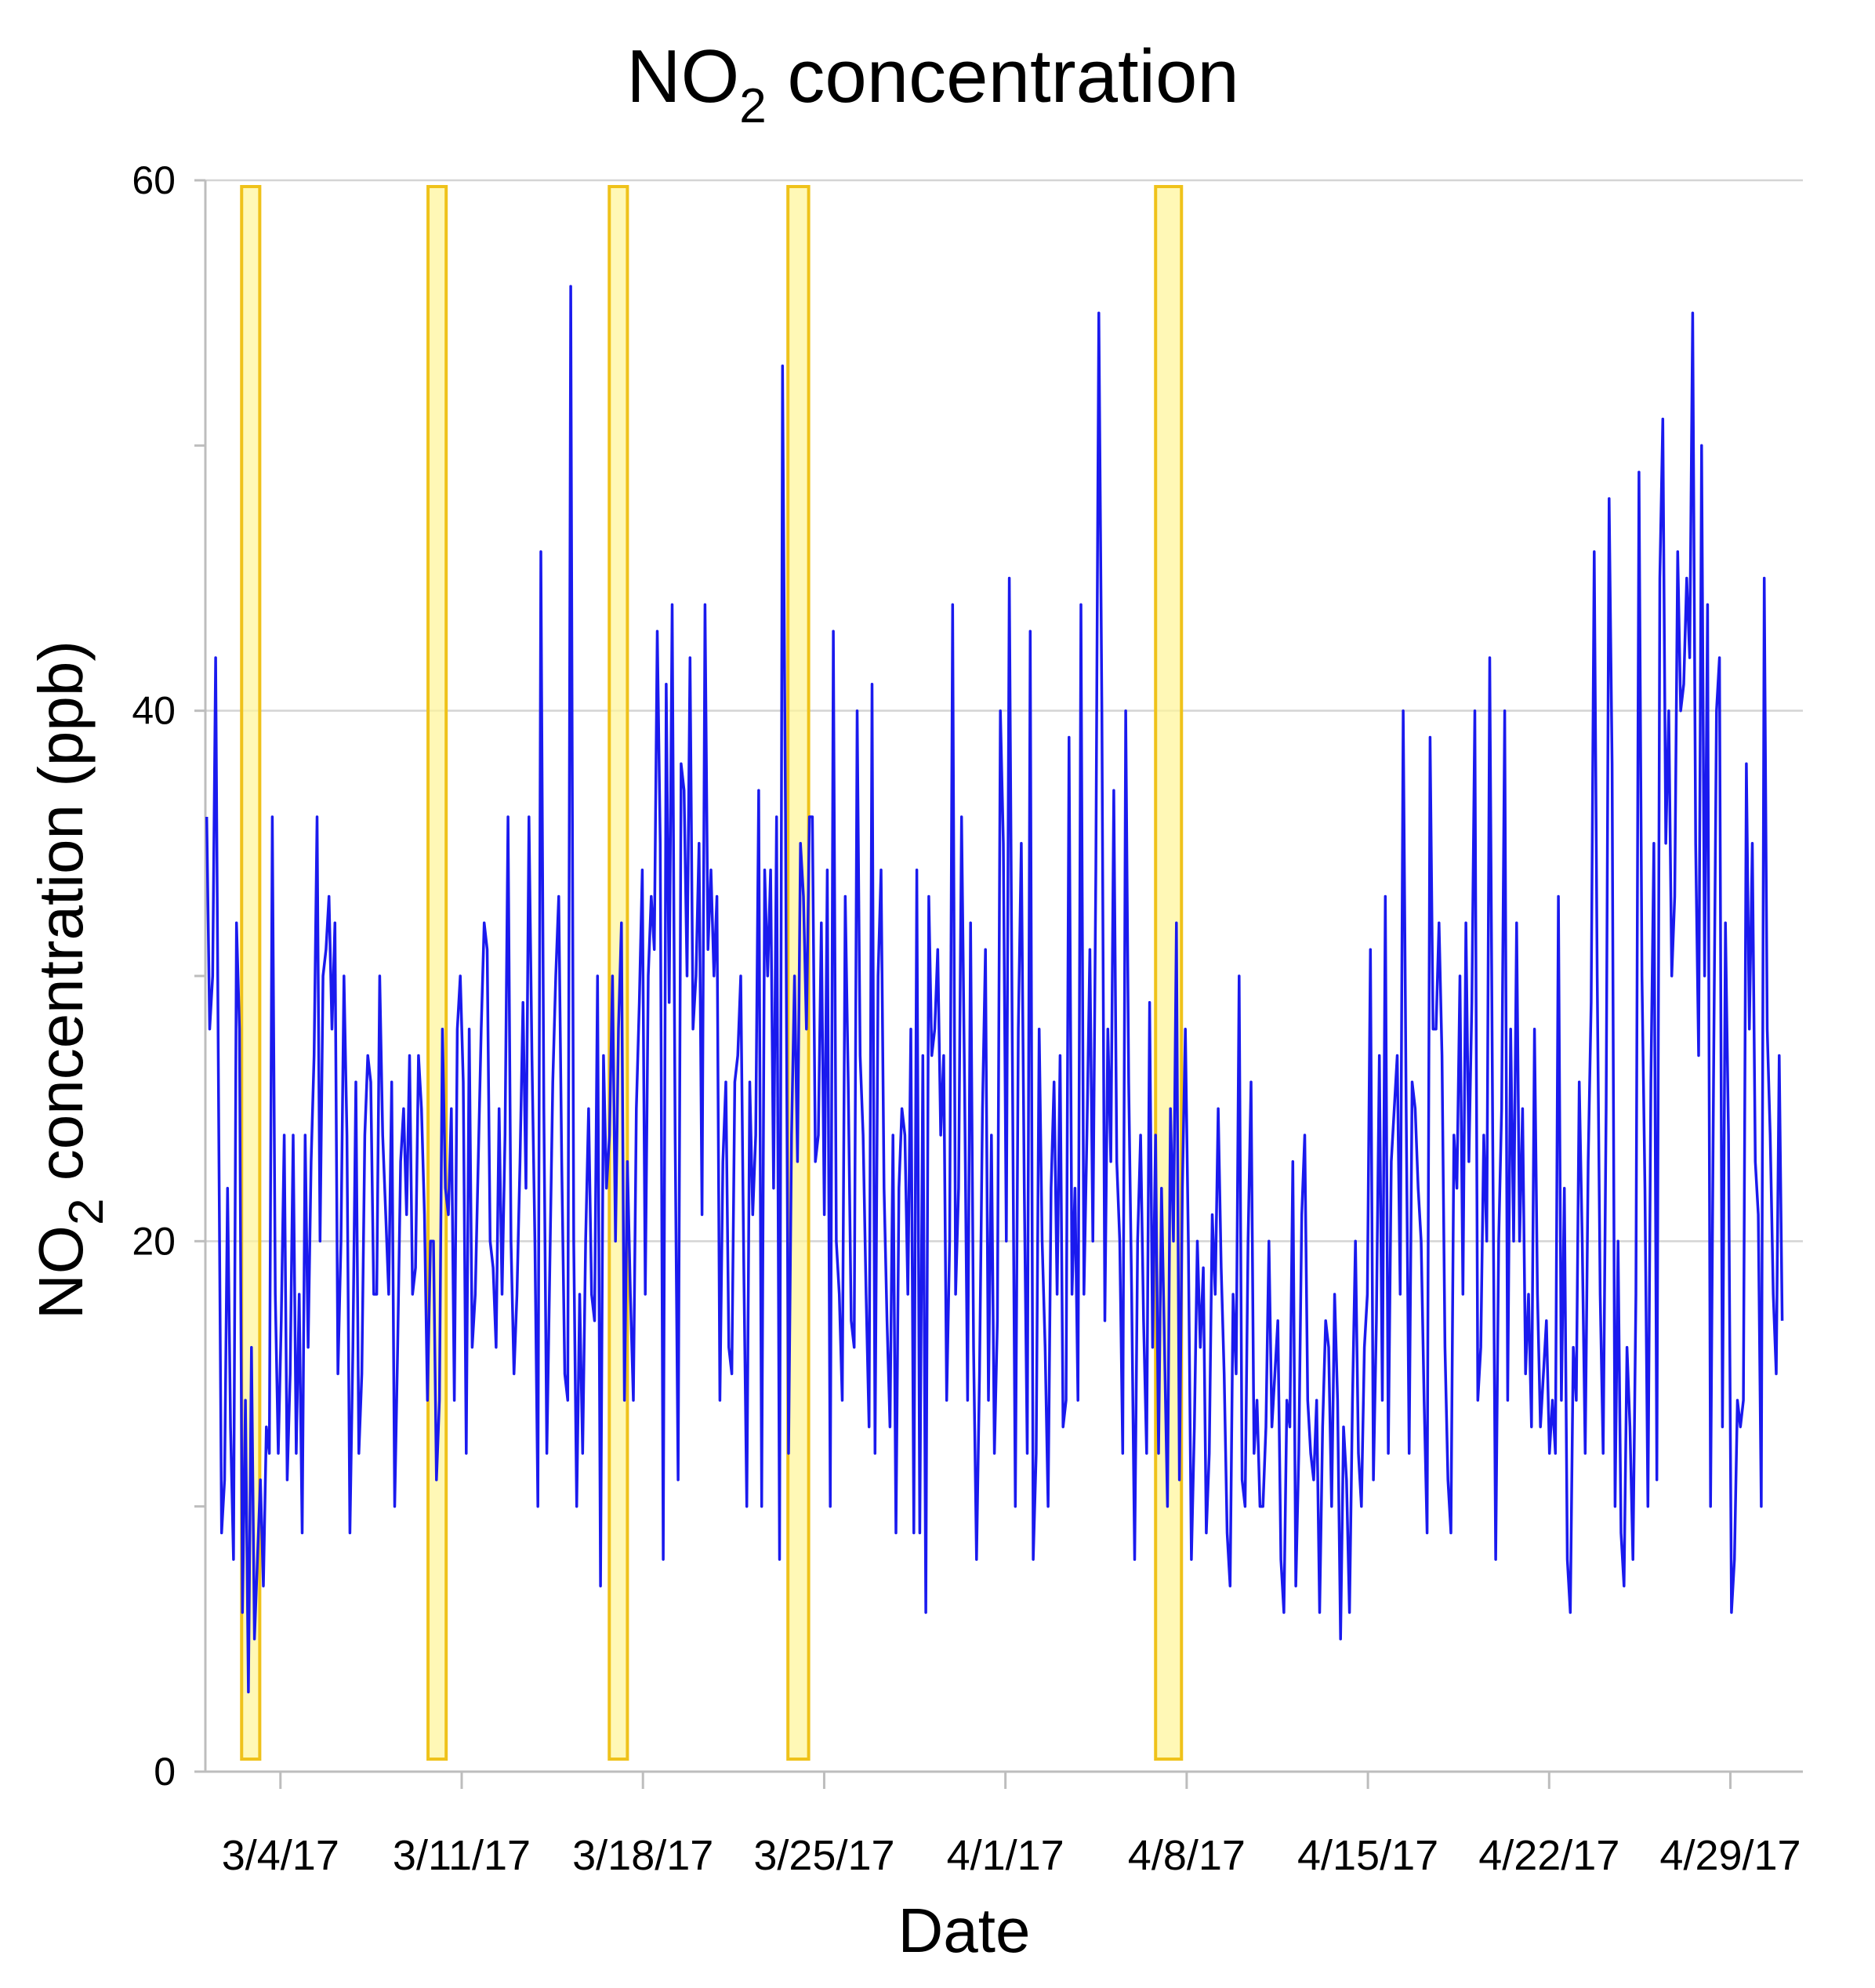  I want to click on x-tick-label: 4/29/17, so click(1730, 1855).